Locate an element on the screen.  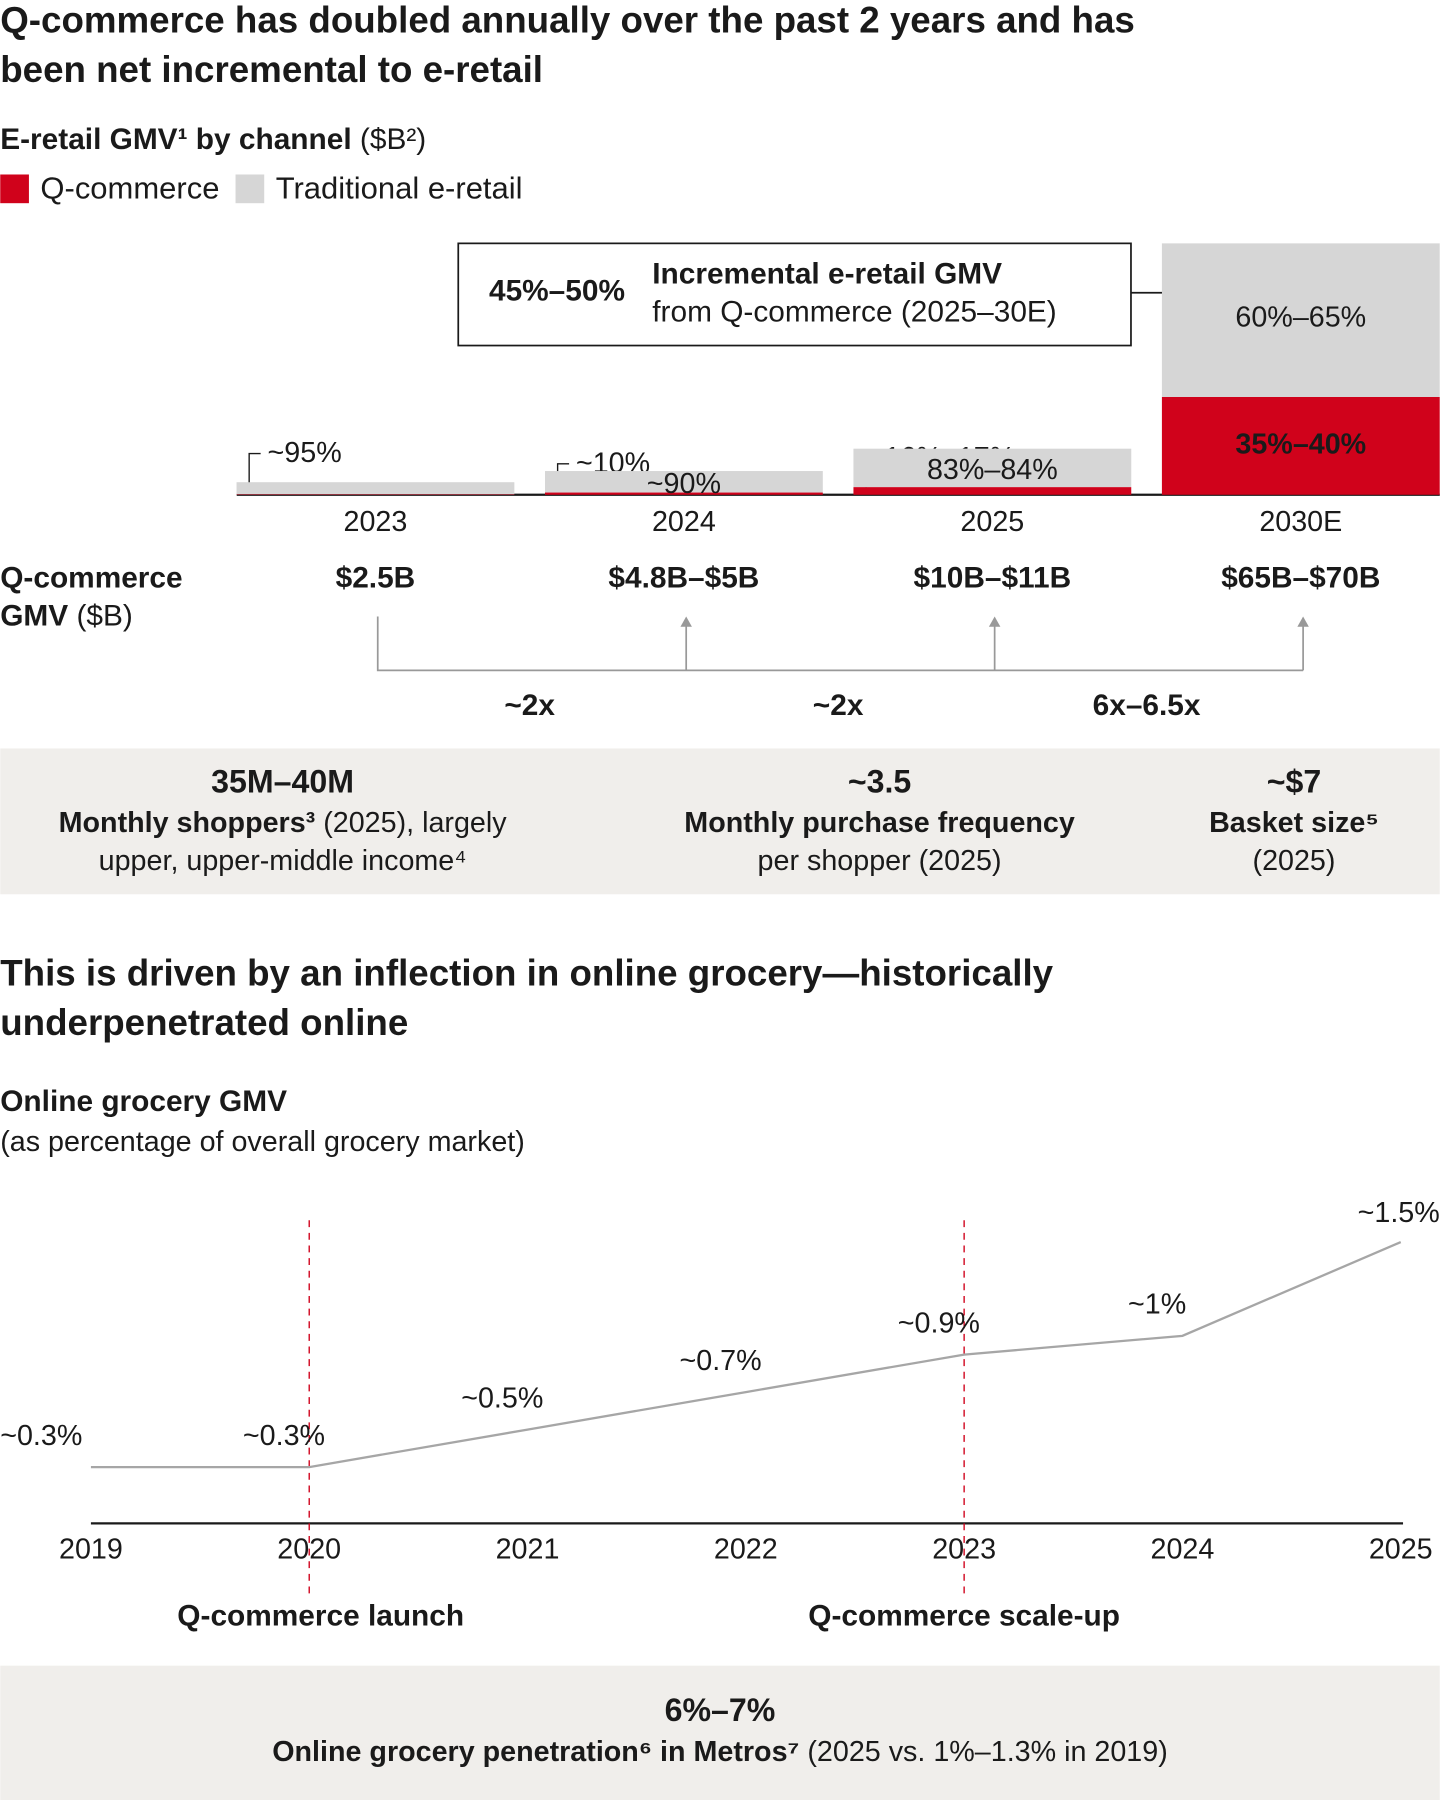
line-series is located at coordinates (746, 1355).